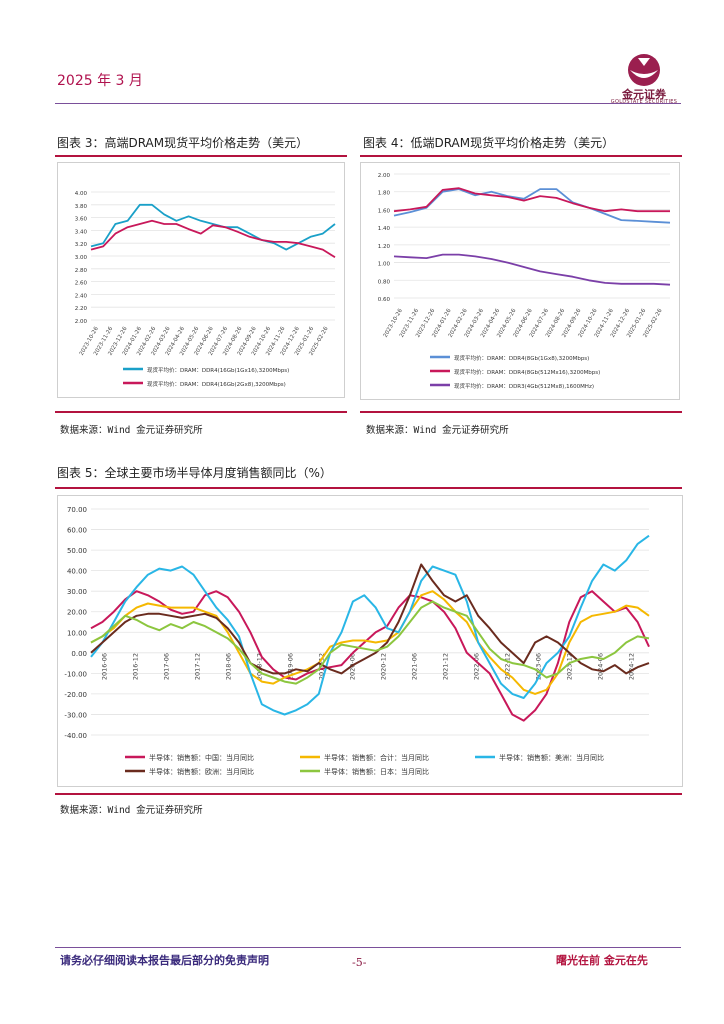 Image resolution: width=724 pixels, height=1024 pixels. Describe the element at coordinates (384, 211) in the screenshot. I see `y-tick-label: 1.60` at that location.